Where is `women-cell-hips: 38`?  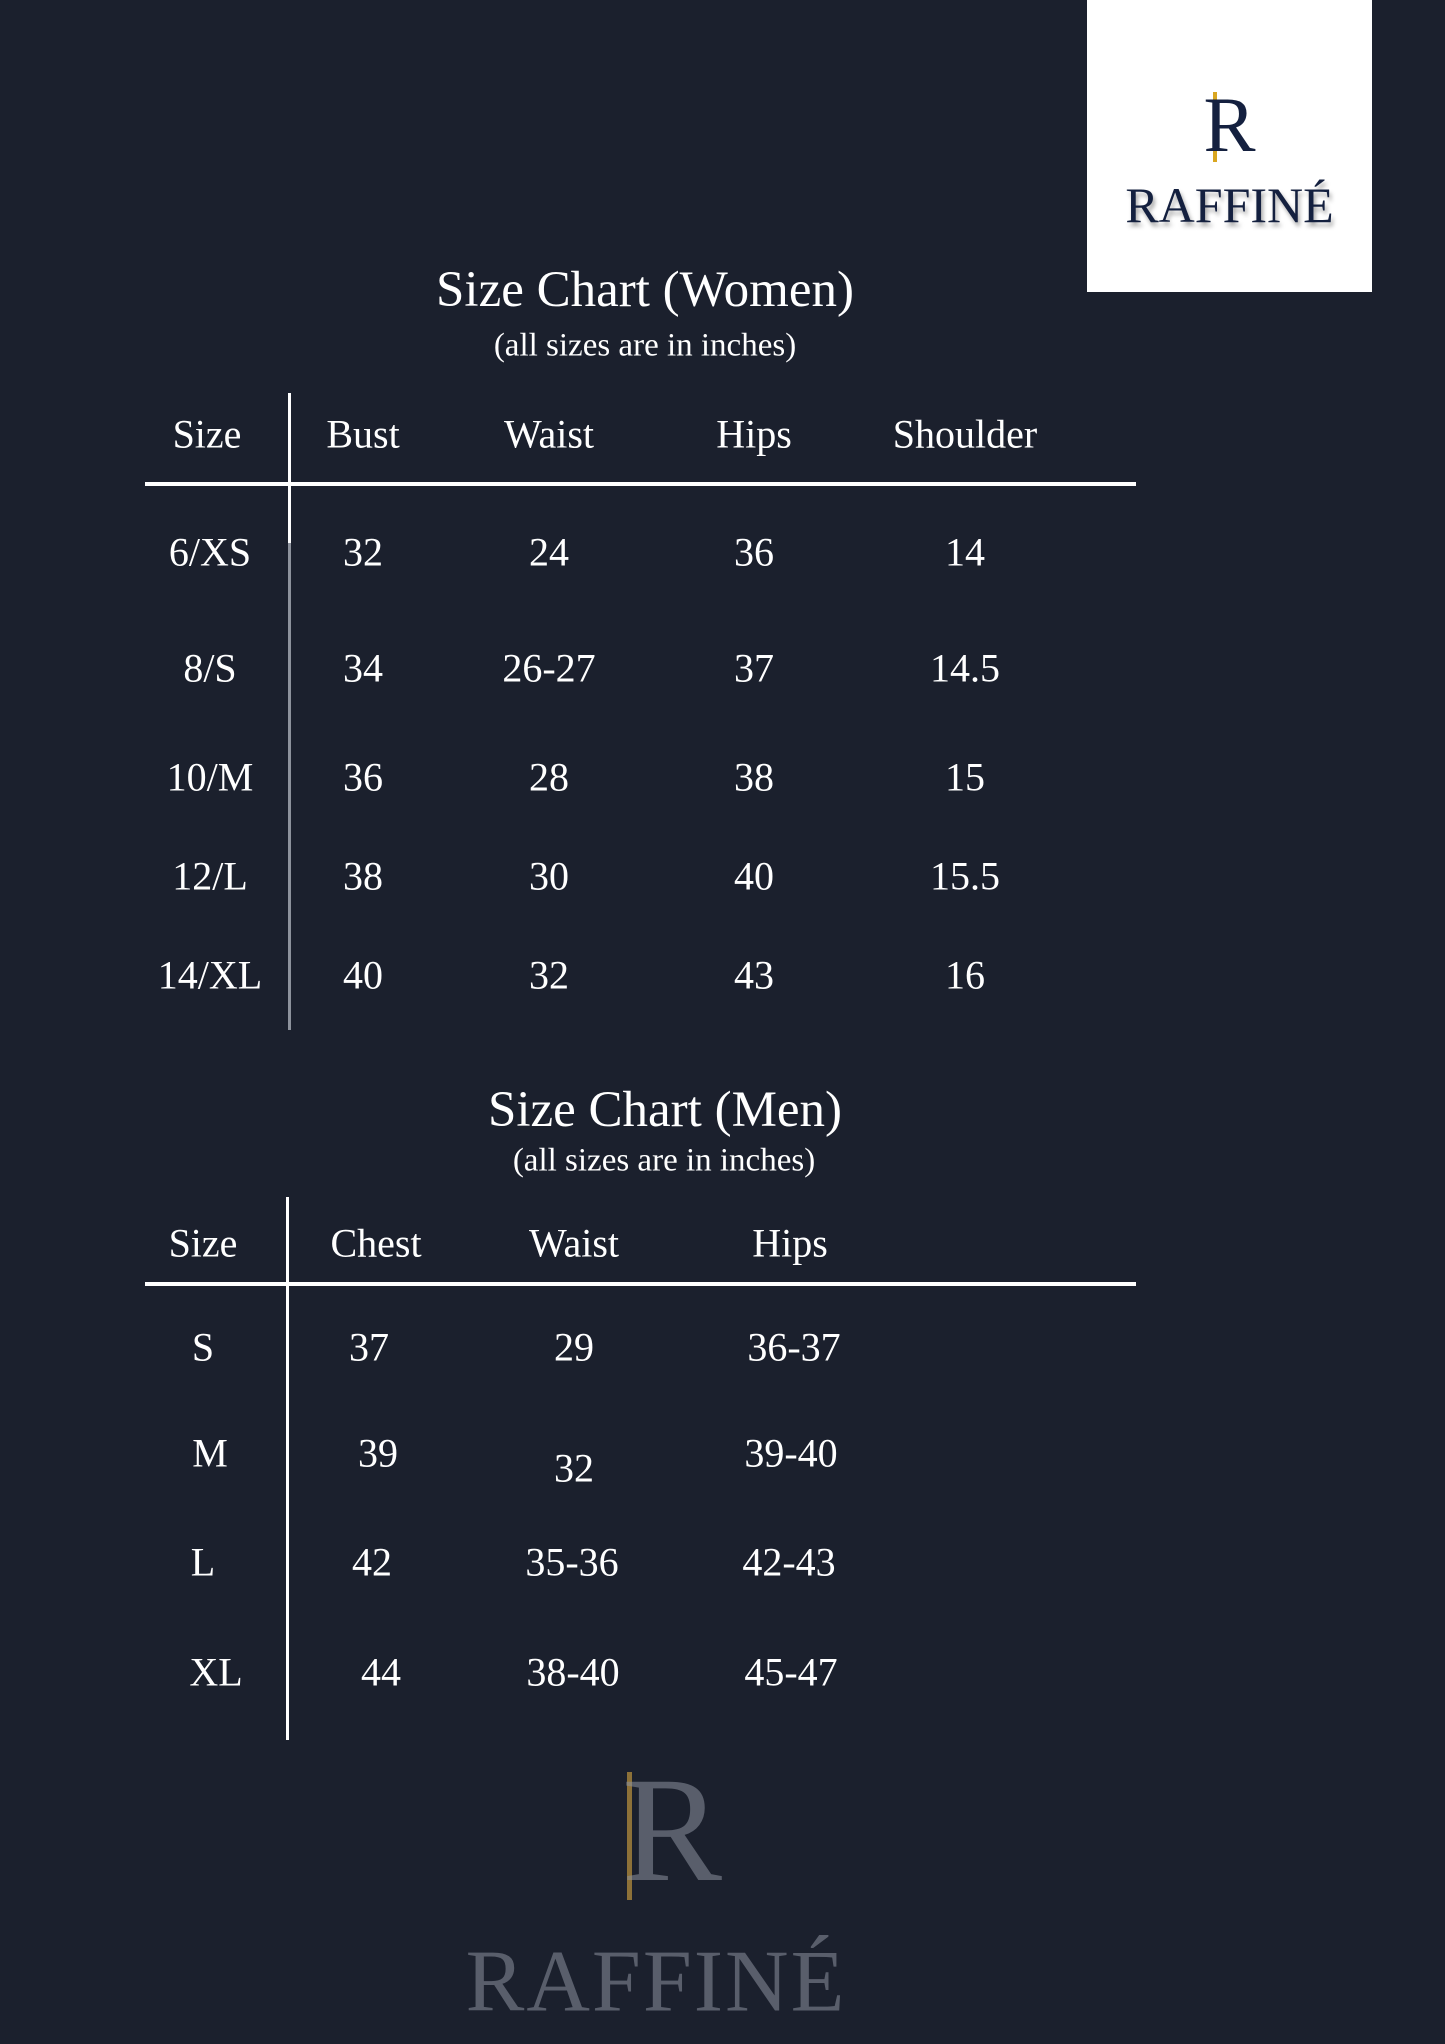
women-cell-hips: 38 is located at coordinates (754, 777).